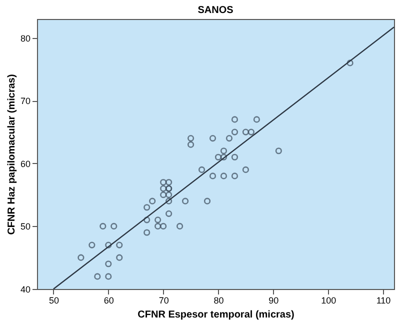 Image resolution: width=400 pixels, height=324 pixels. What do you see at coordinates (25, 38) in the screenshot?
I see `y-tick-label: 80` at bounding box center [25, 38].